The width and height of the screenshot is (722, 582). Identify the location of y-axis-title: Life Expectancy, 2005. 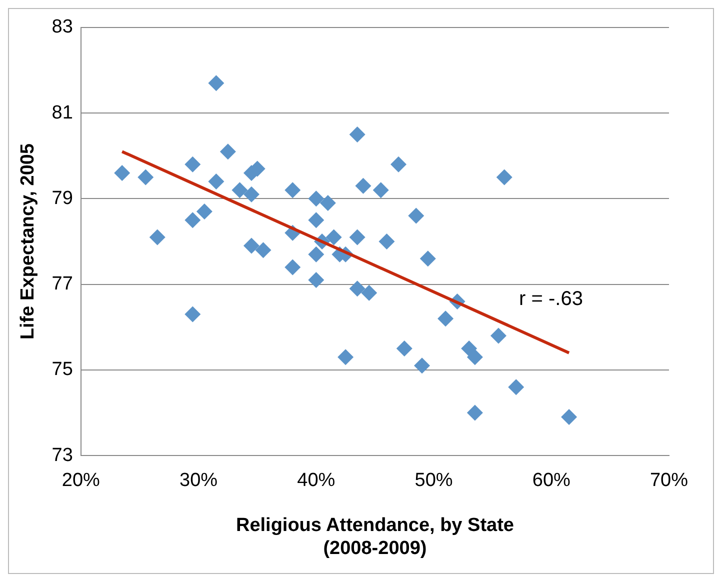
(28, 241).